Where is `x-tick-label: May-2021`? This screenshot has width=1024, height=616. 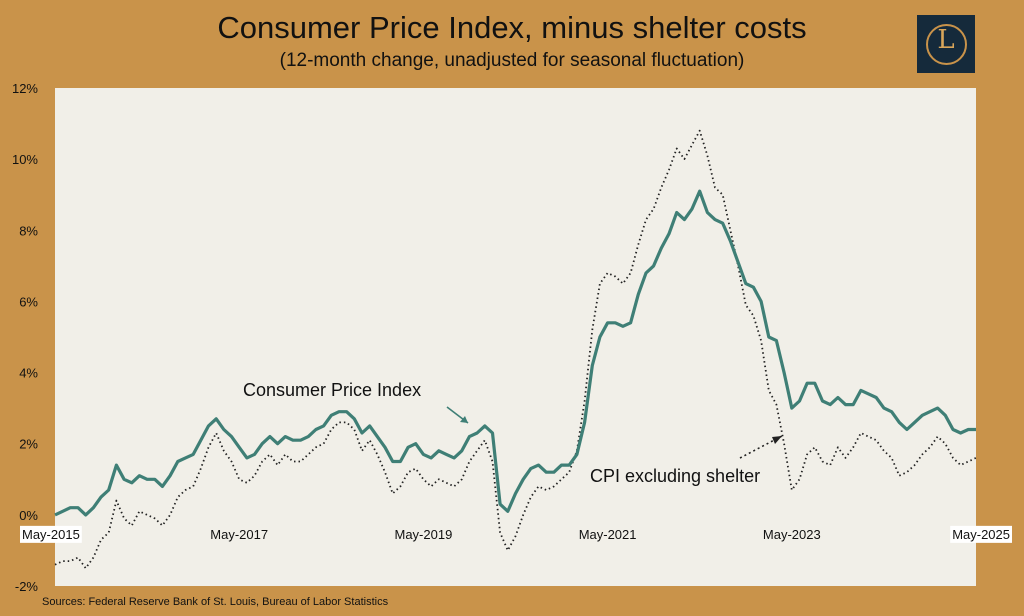 x-tick-label: May-2021 is located at coordinates (608, 534).